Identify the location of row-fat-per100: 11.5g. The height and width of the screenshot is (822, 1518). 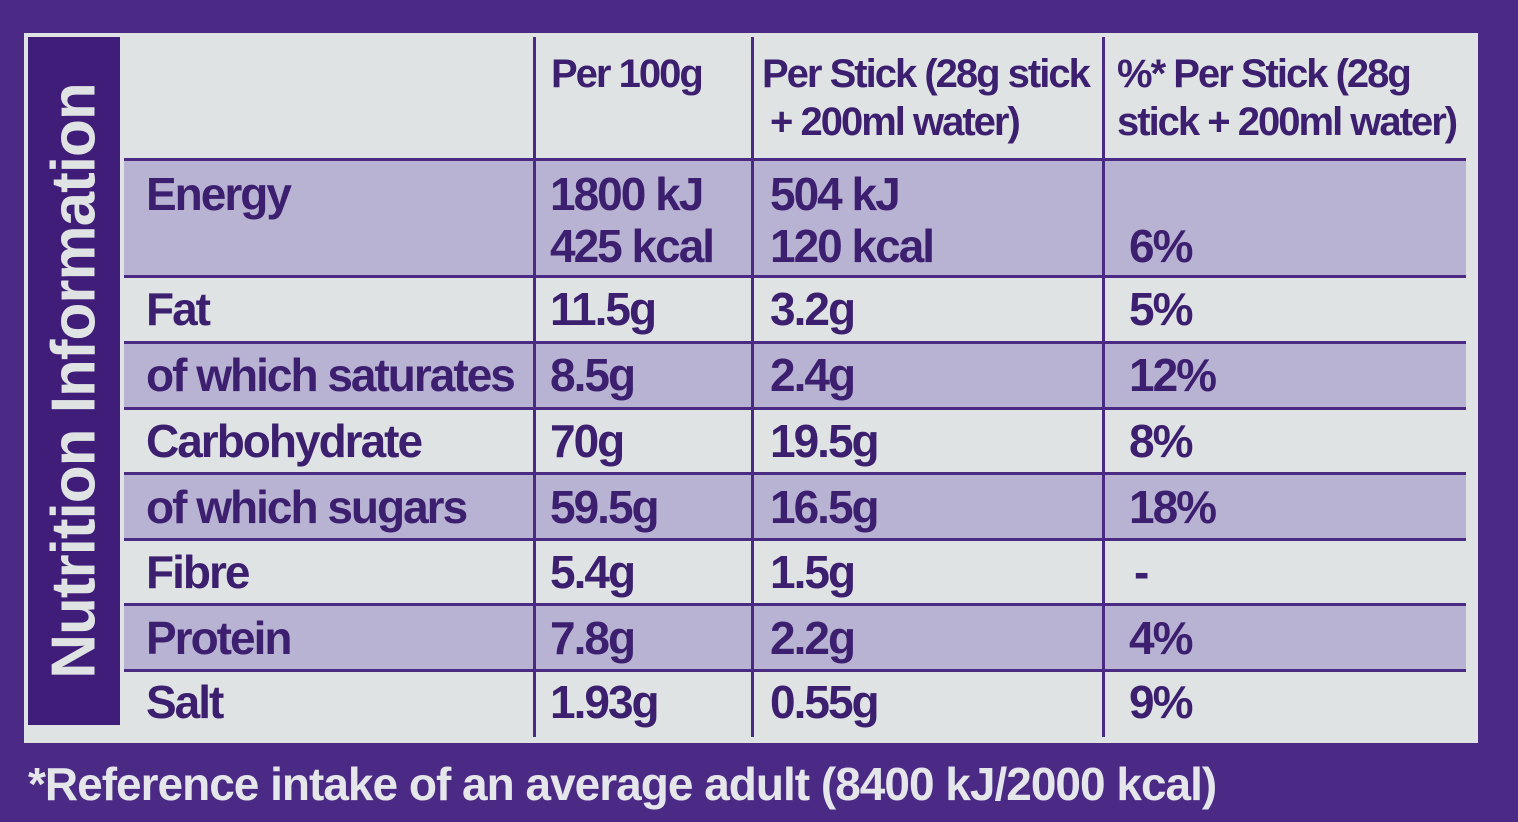
(603, 309).